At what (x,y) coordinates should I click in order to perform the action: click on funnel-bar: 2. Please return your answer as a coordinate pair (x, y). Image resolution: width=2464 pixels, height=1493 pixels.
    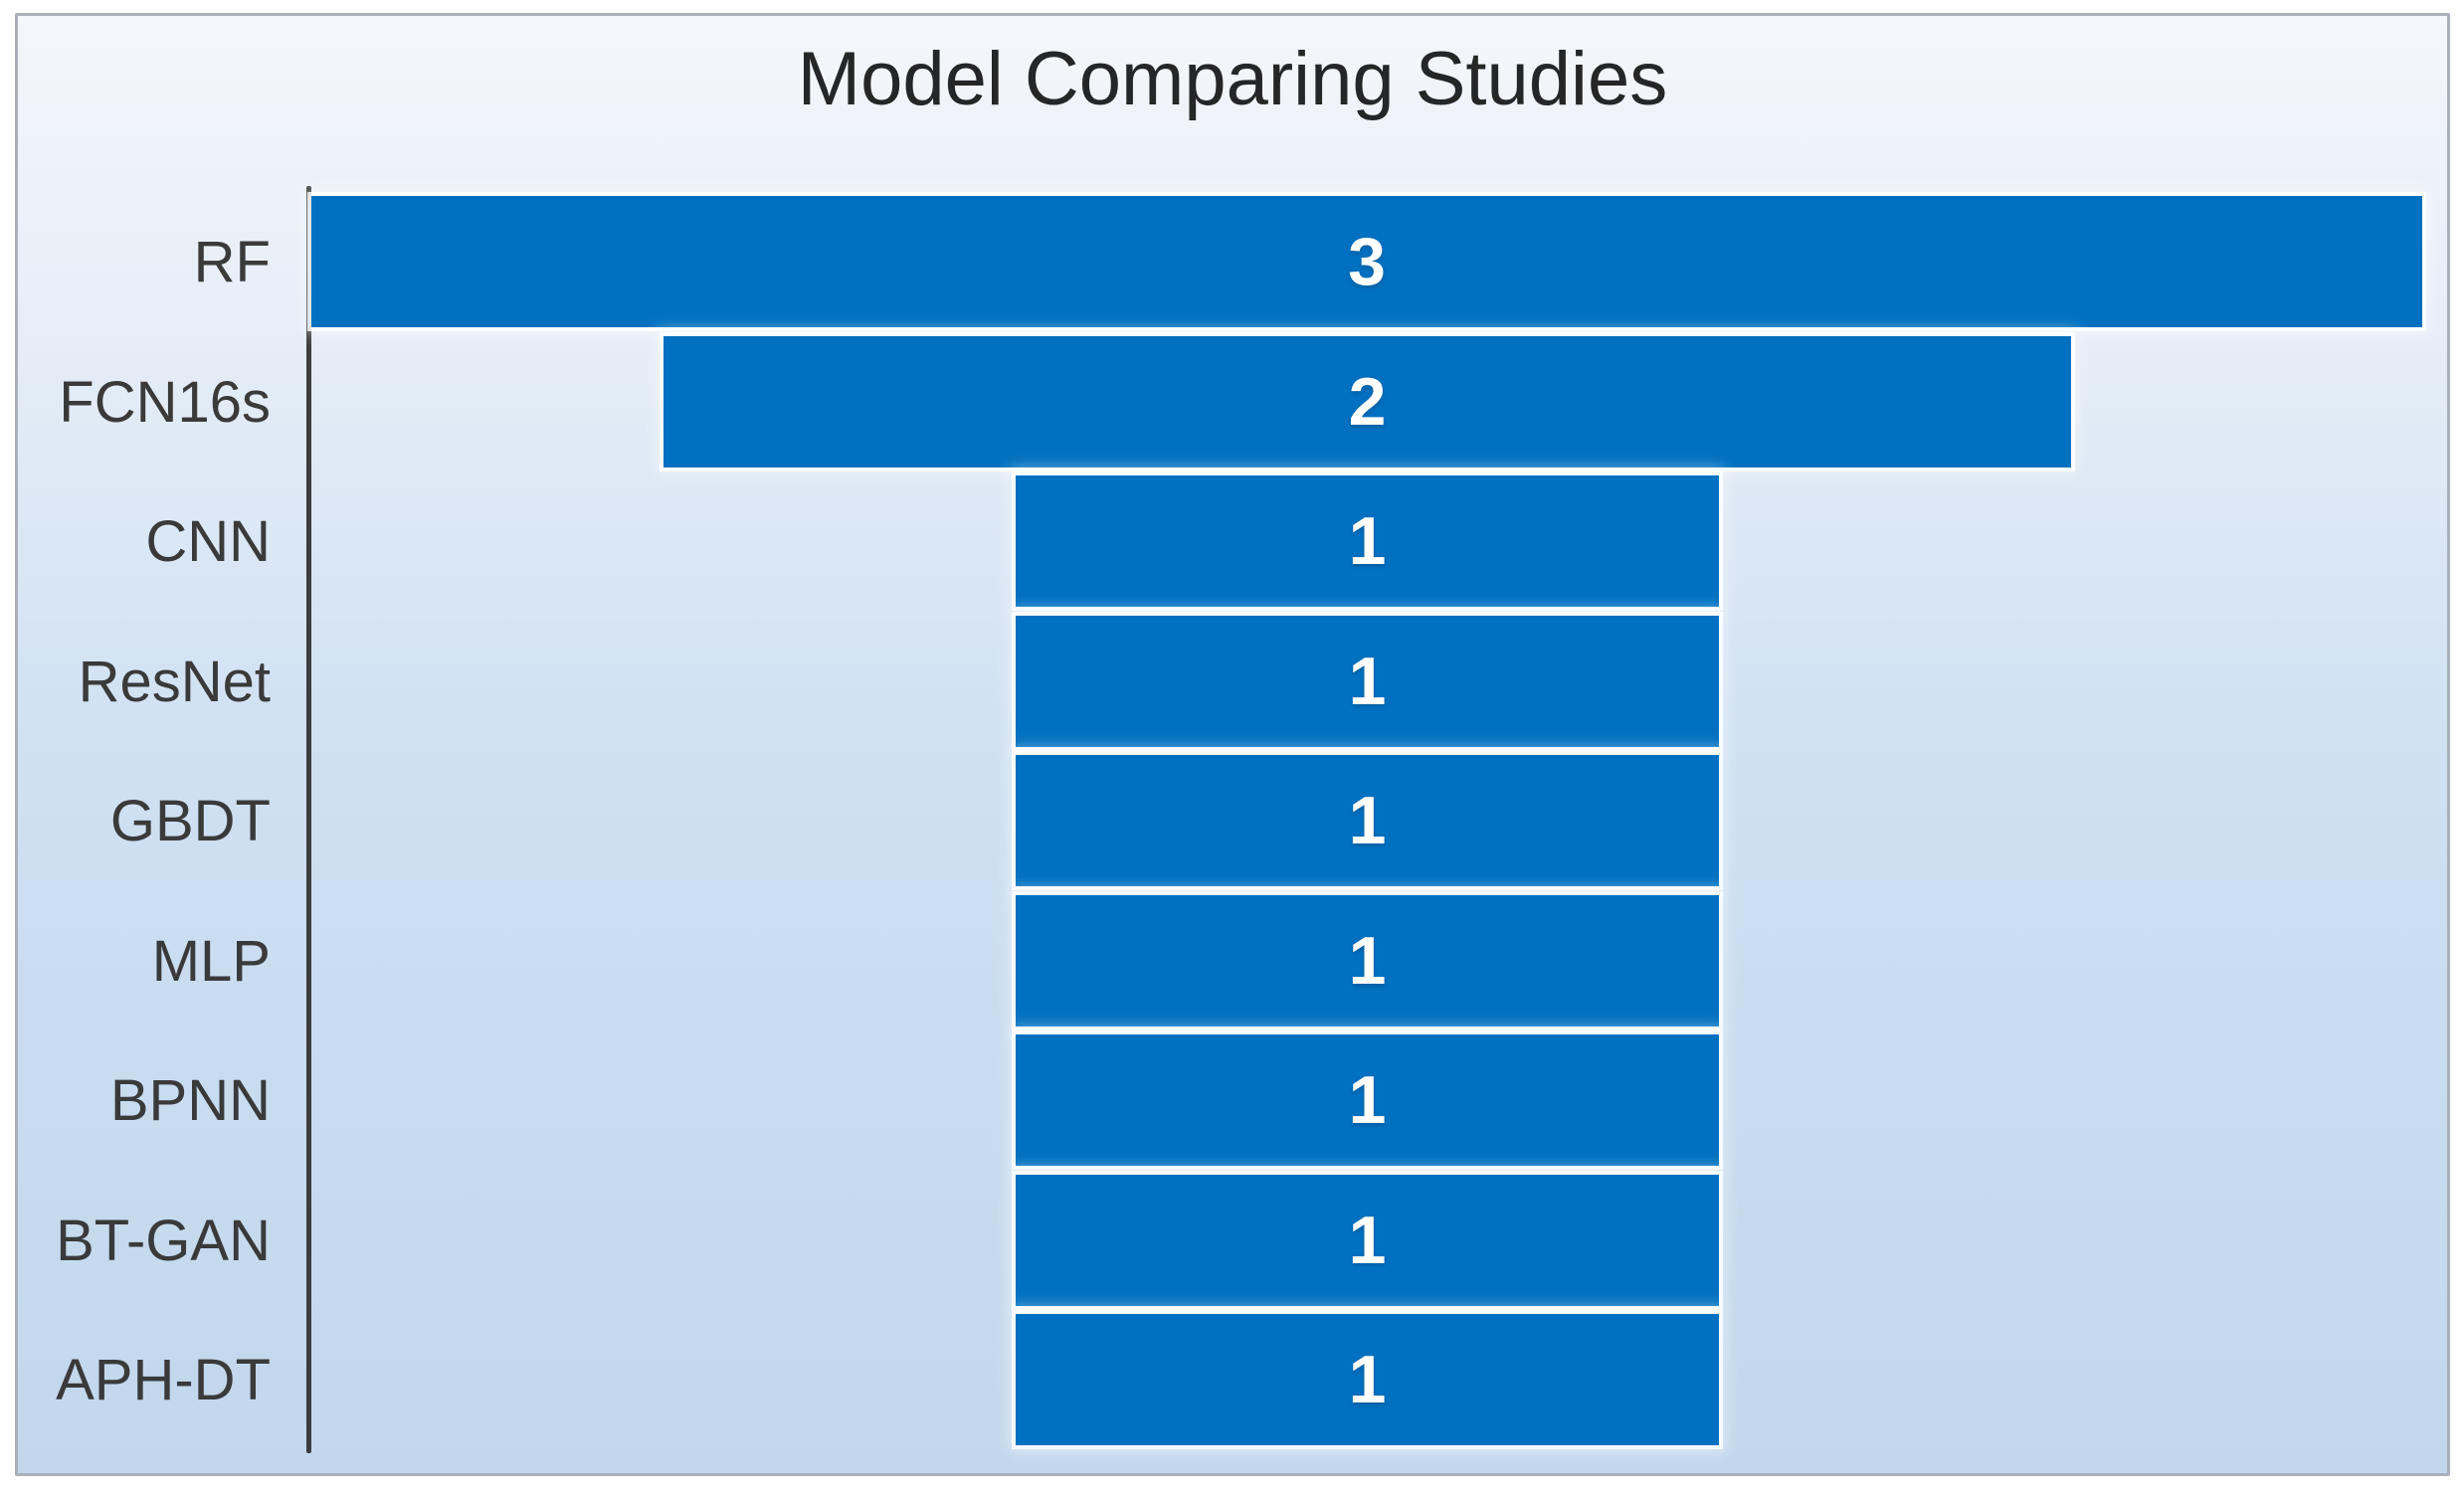
    Looking at the image, I should click on (1367, 401).